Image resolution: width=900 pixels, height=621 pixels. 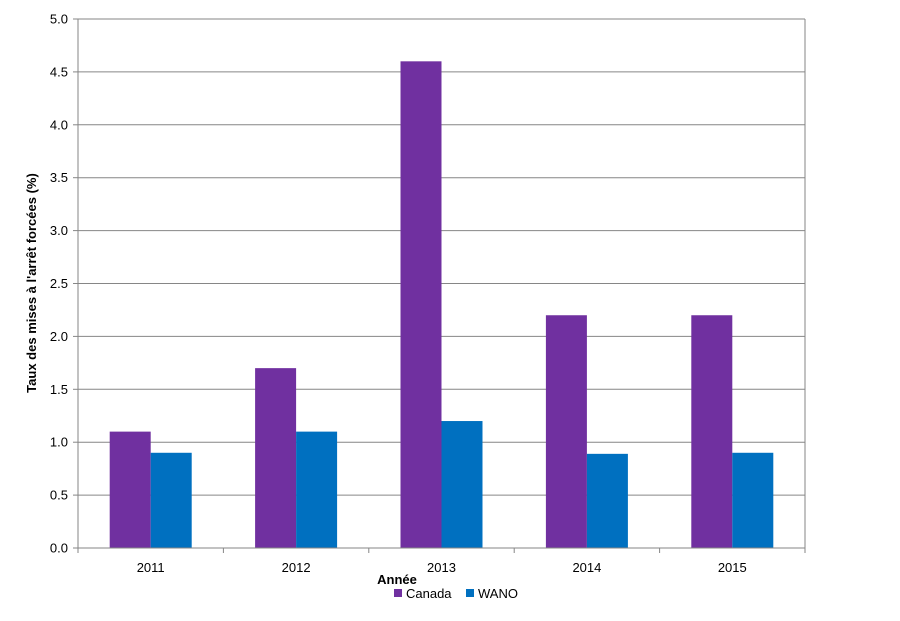 What do you see at coordinates (59, 19) in the screenshot?
I see `y-tick-label: 5.0` at bounding box center [59, 19].